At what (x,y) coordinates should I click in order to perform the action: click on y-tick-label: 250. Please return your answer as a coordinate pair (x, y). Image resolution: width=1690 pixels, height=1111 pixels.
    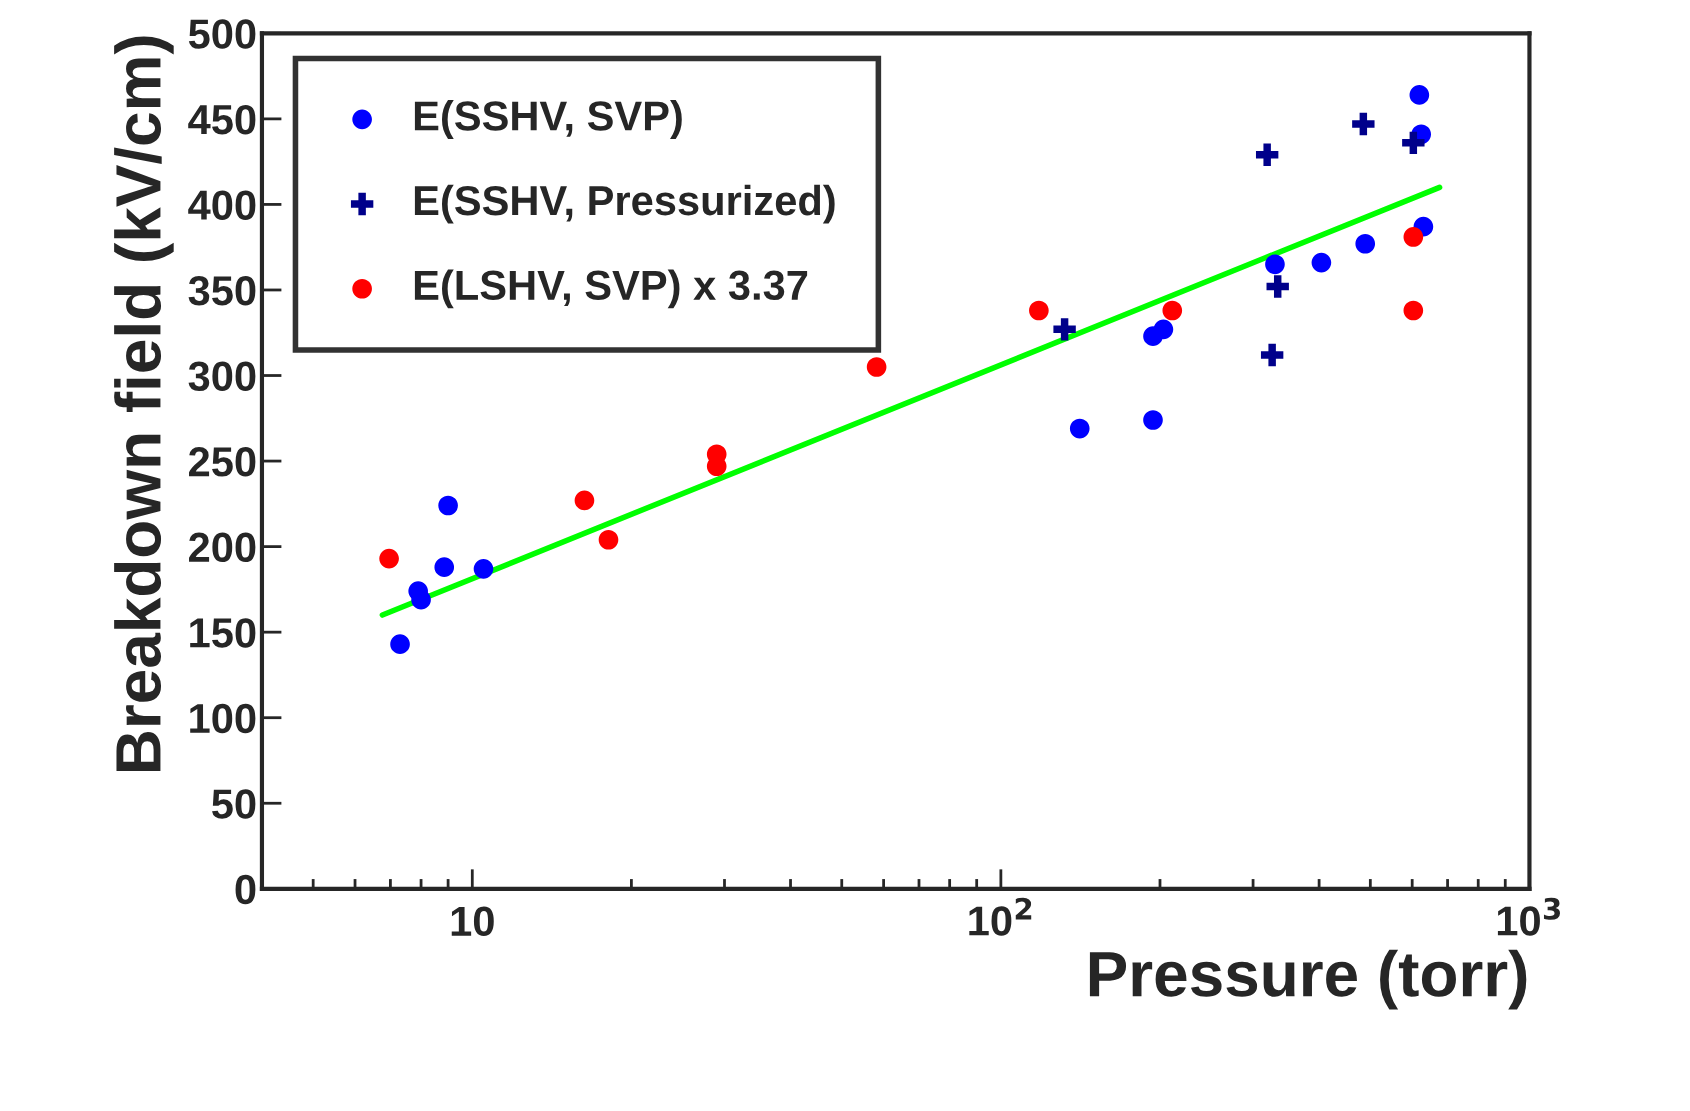
    Looking at the image, I should click on (222, 462).